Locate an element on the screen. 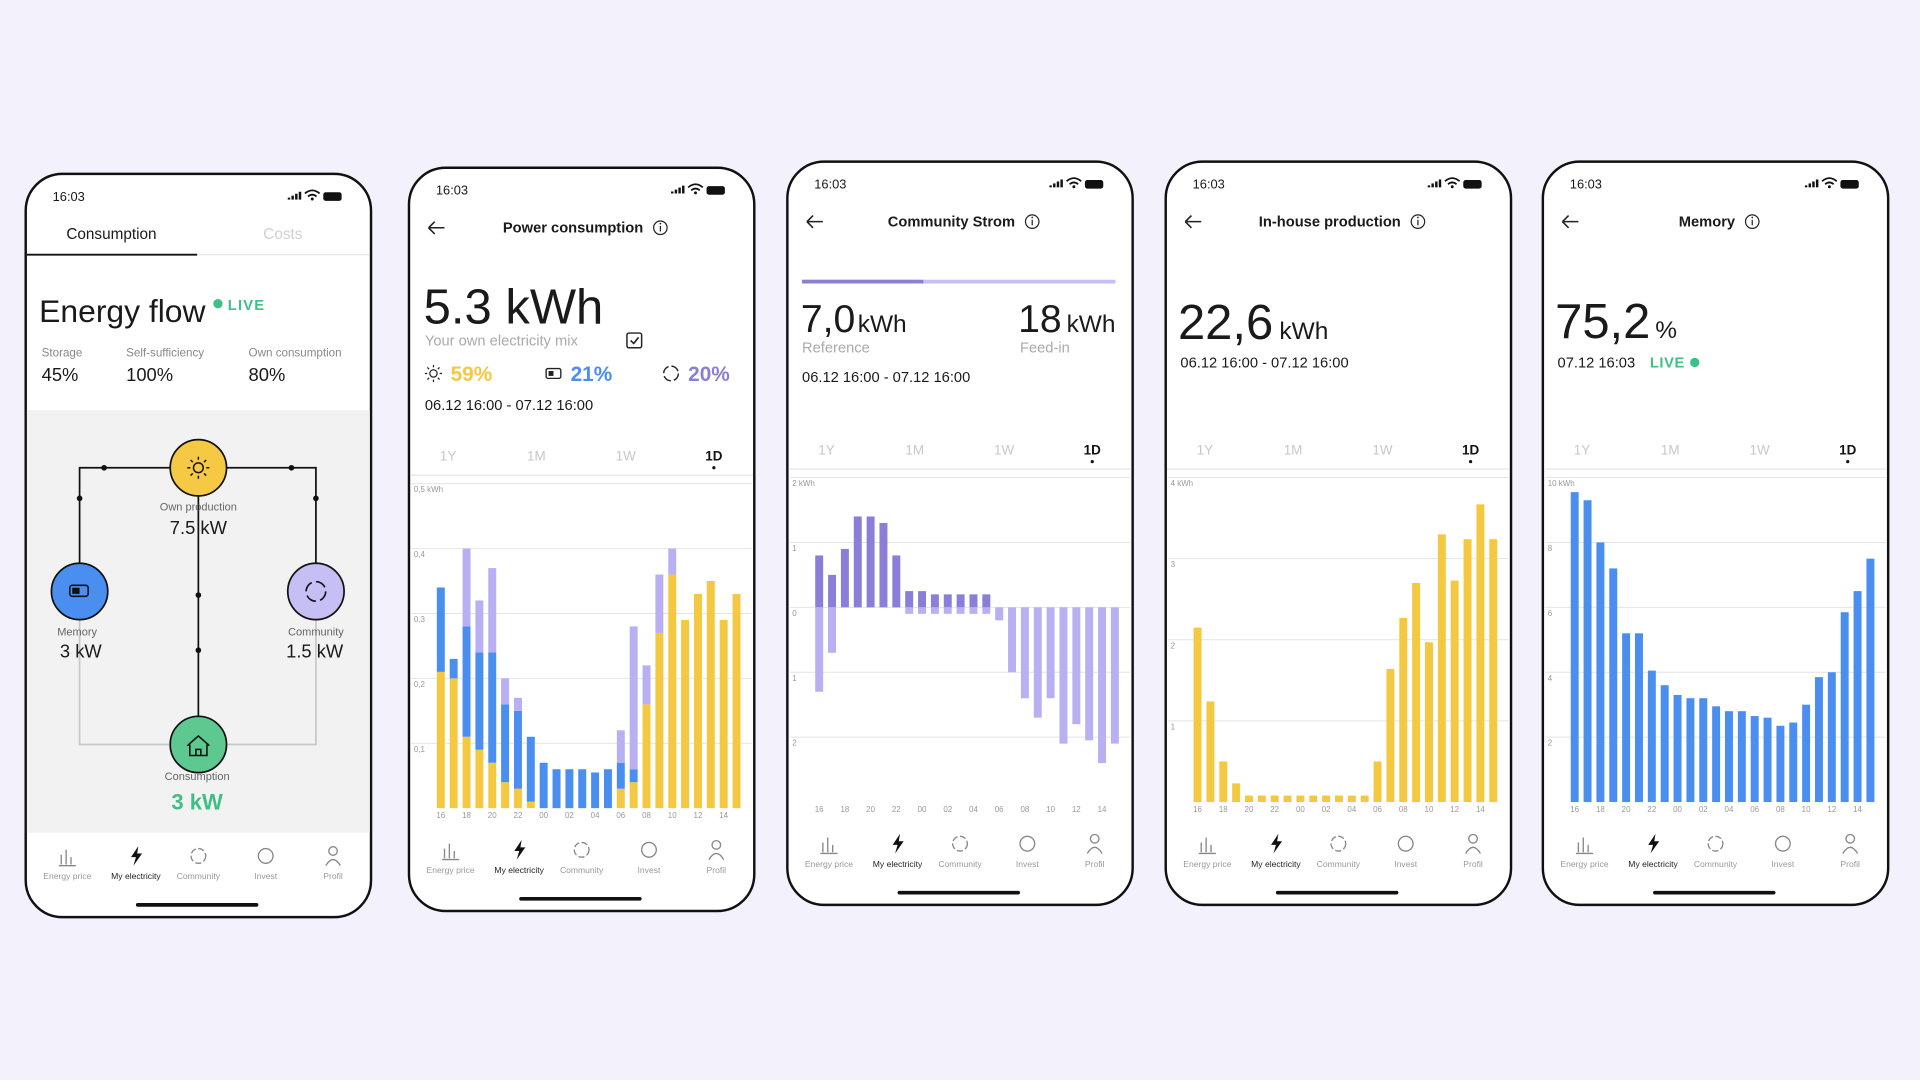 This screenshot has height=1080, width=1920. range-dot is located at coordinates (714, 468).